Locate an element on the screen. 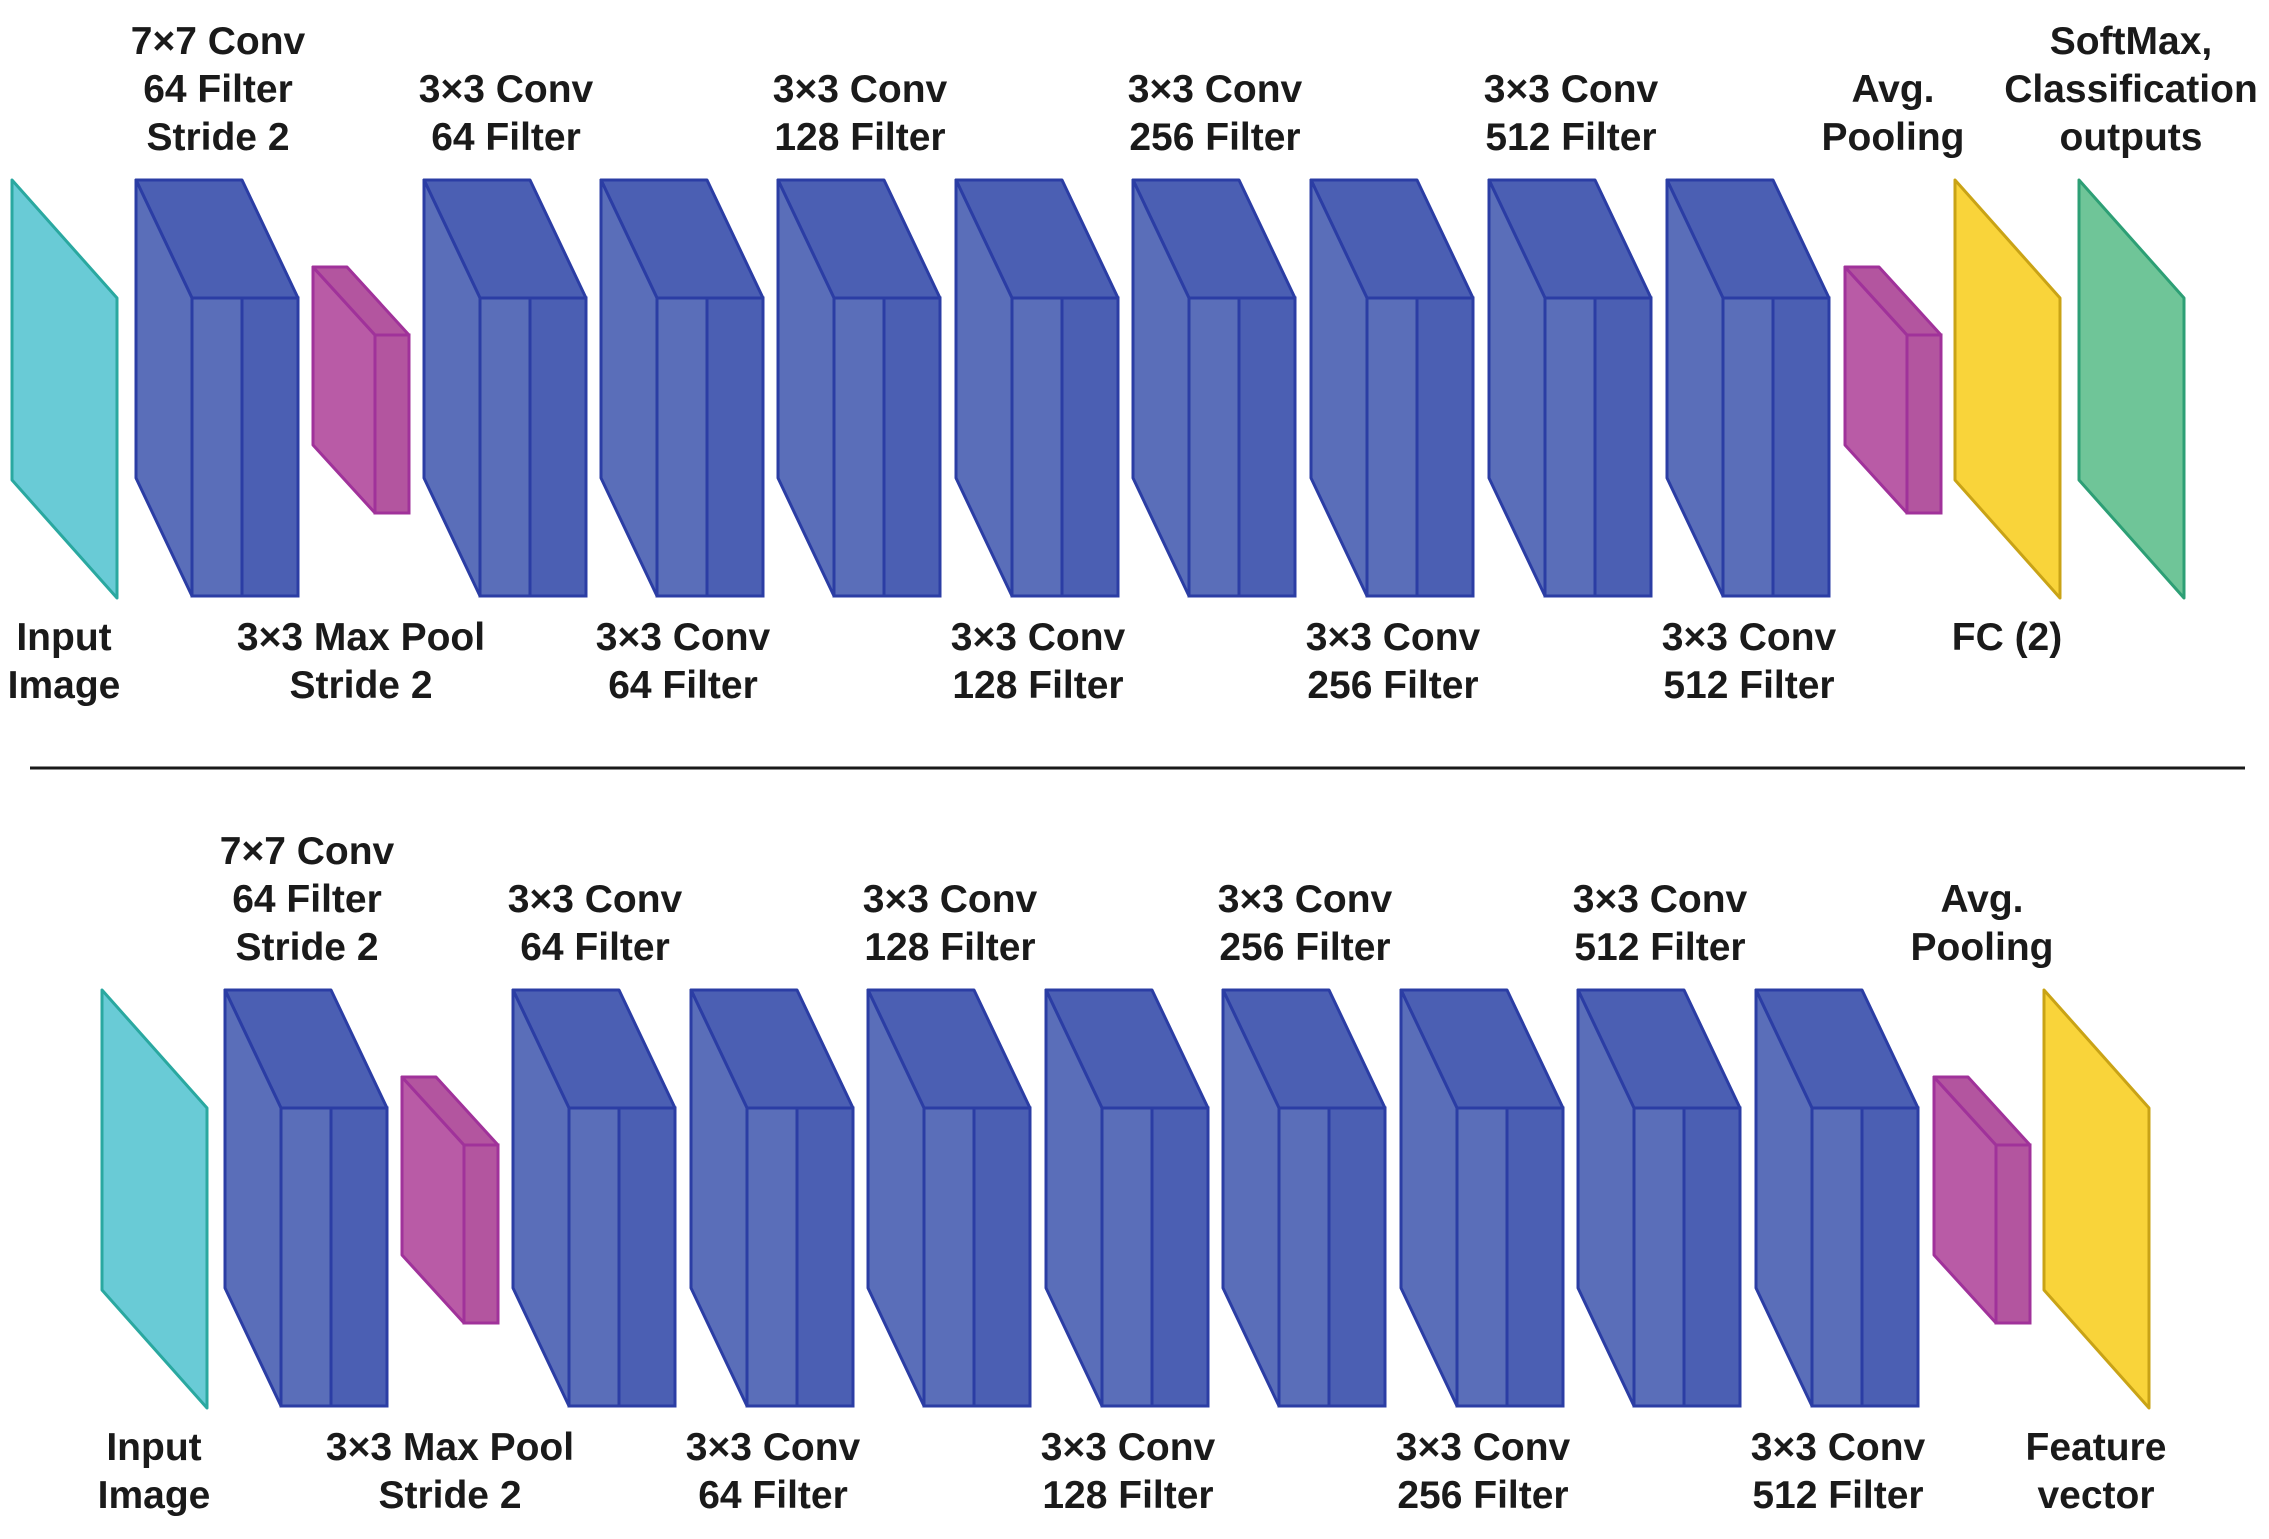 The image size is (2269, 1539). bottom-network-label-1-line-1: 64 Filter is located at coordinates (307, 899).